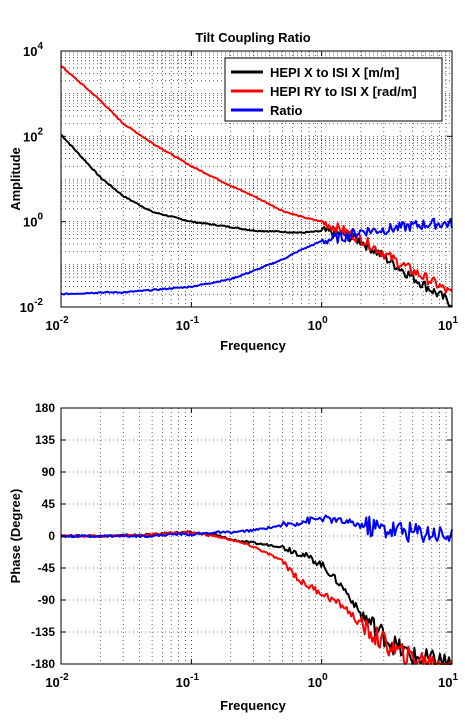 The image size is (465, 726). What do you see at coordinates (286, 110) in the screenshot?
I see `legend-label-ratio: Ratio` at bounding box center [286, 110].